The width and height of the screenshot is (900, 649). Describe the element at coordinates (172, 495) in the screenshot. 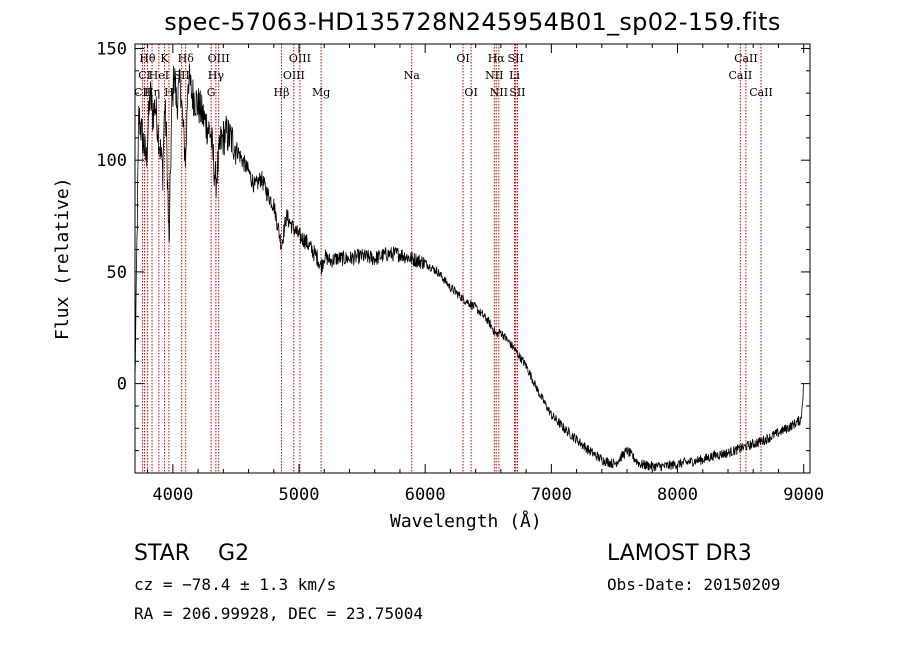

I see `x-tick-label-0: 4000` at that location.